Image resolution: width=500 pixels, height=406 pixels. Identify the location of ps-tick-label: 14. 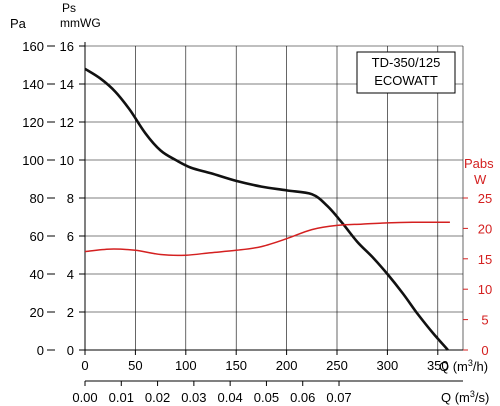
(67, 84).